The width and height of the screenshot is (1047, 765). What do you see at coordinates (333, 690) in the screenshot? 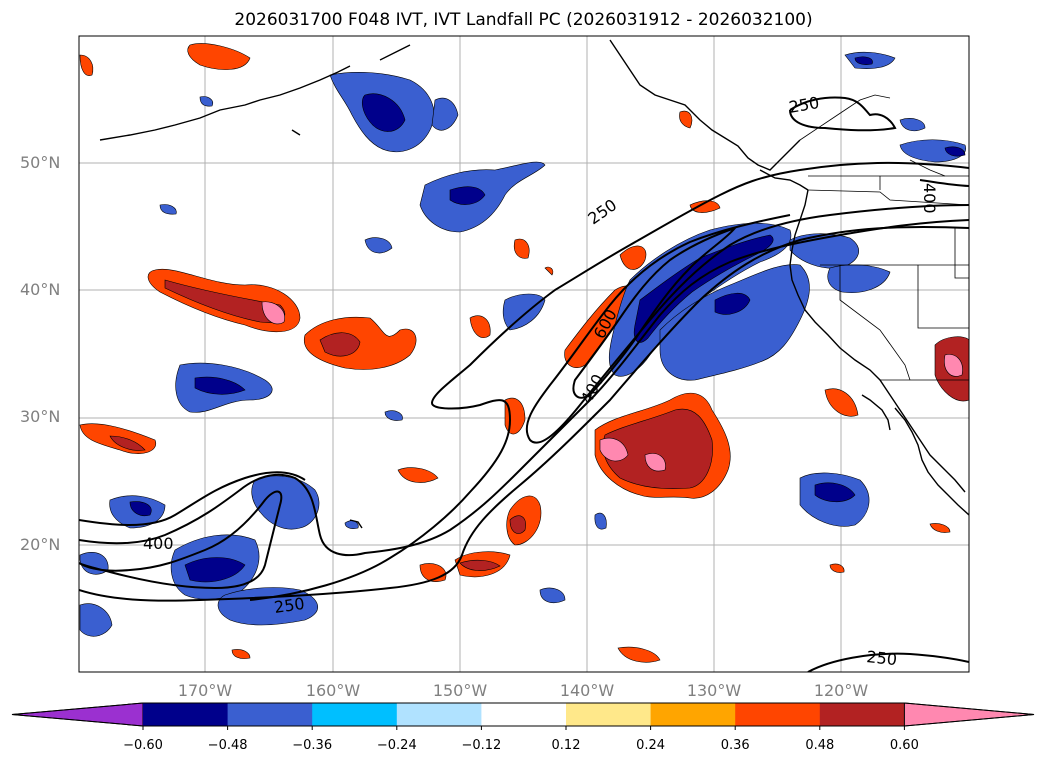
I see `lon-label: 160°W` at bounding box center [333, 690].